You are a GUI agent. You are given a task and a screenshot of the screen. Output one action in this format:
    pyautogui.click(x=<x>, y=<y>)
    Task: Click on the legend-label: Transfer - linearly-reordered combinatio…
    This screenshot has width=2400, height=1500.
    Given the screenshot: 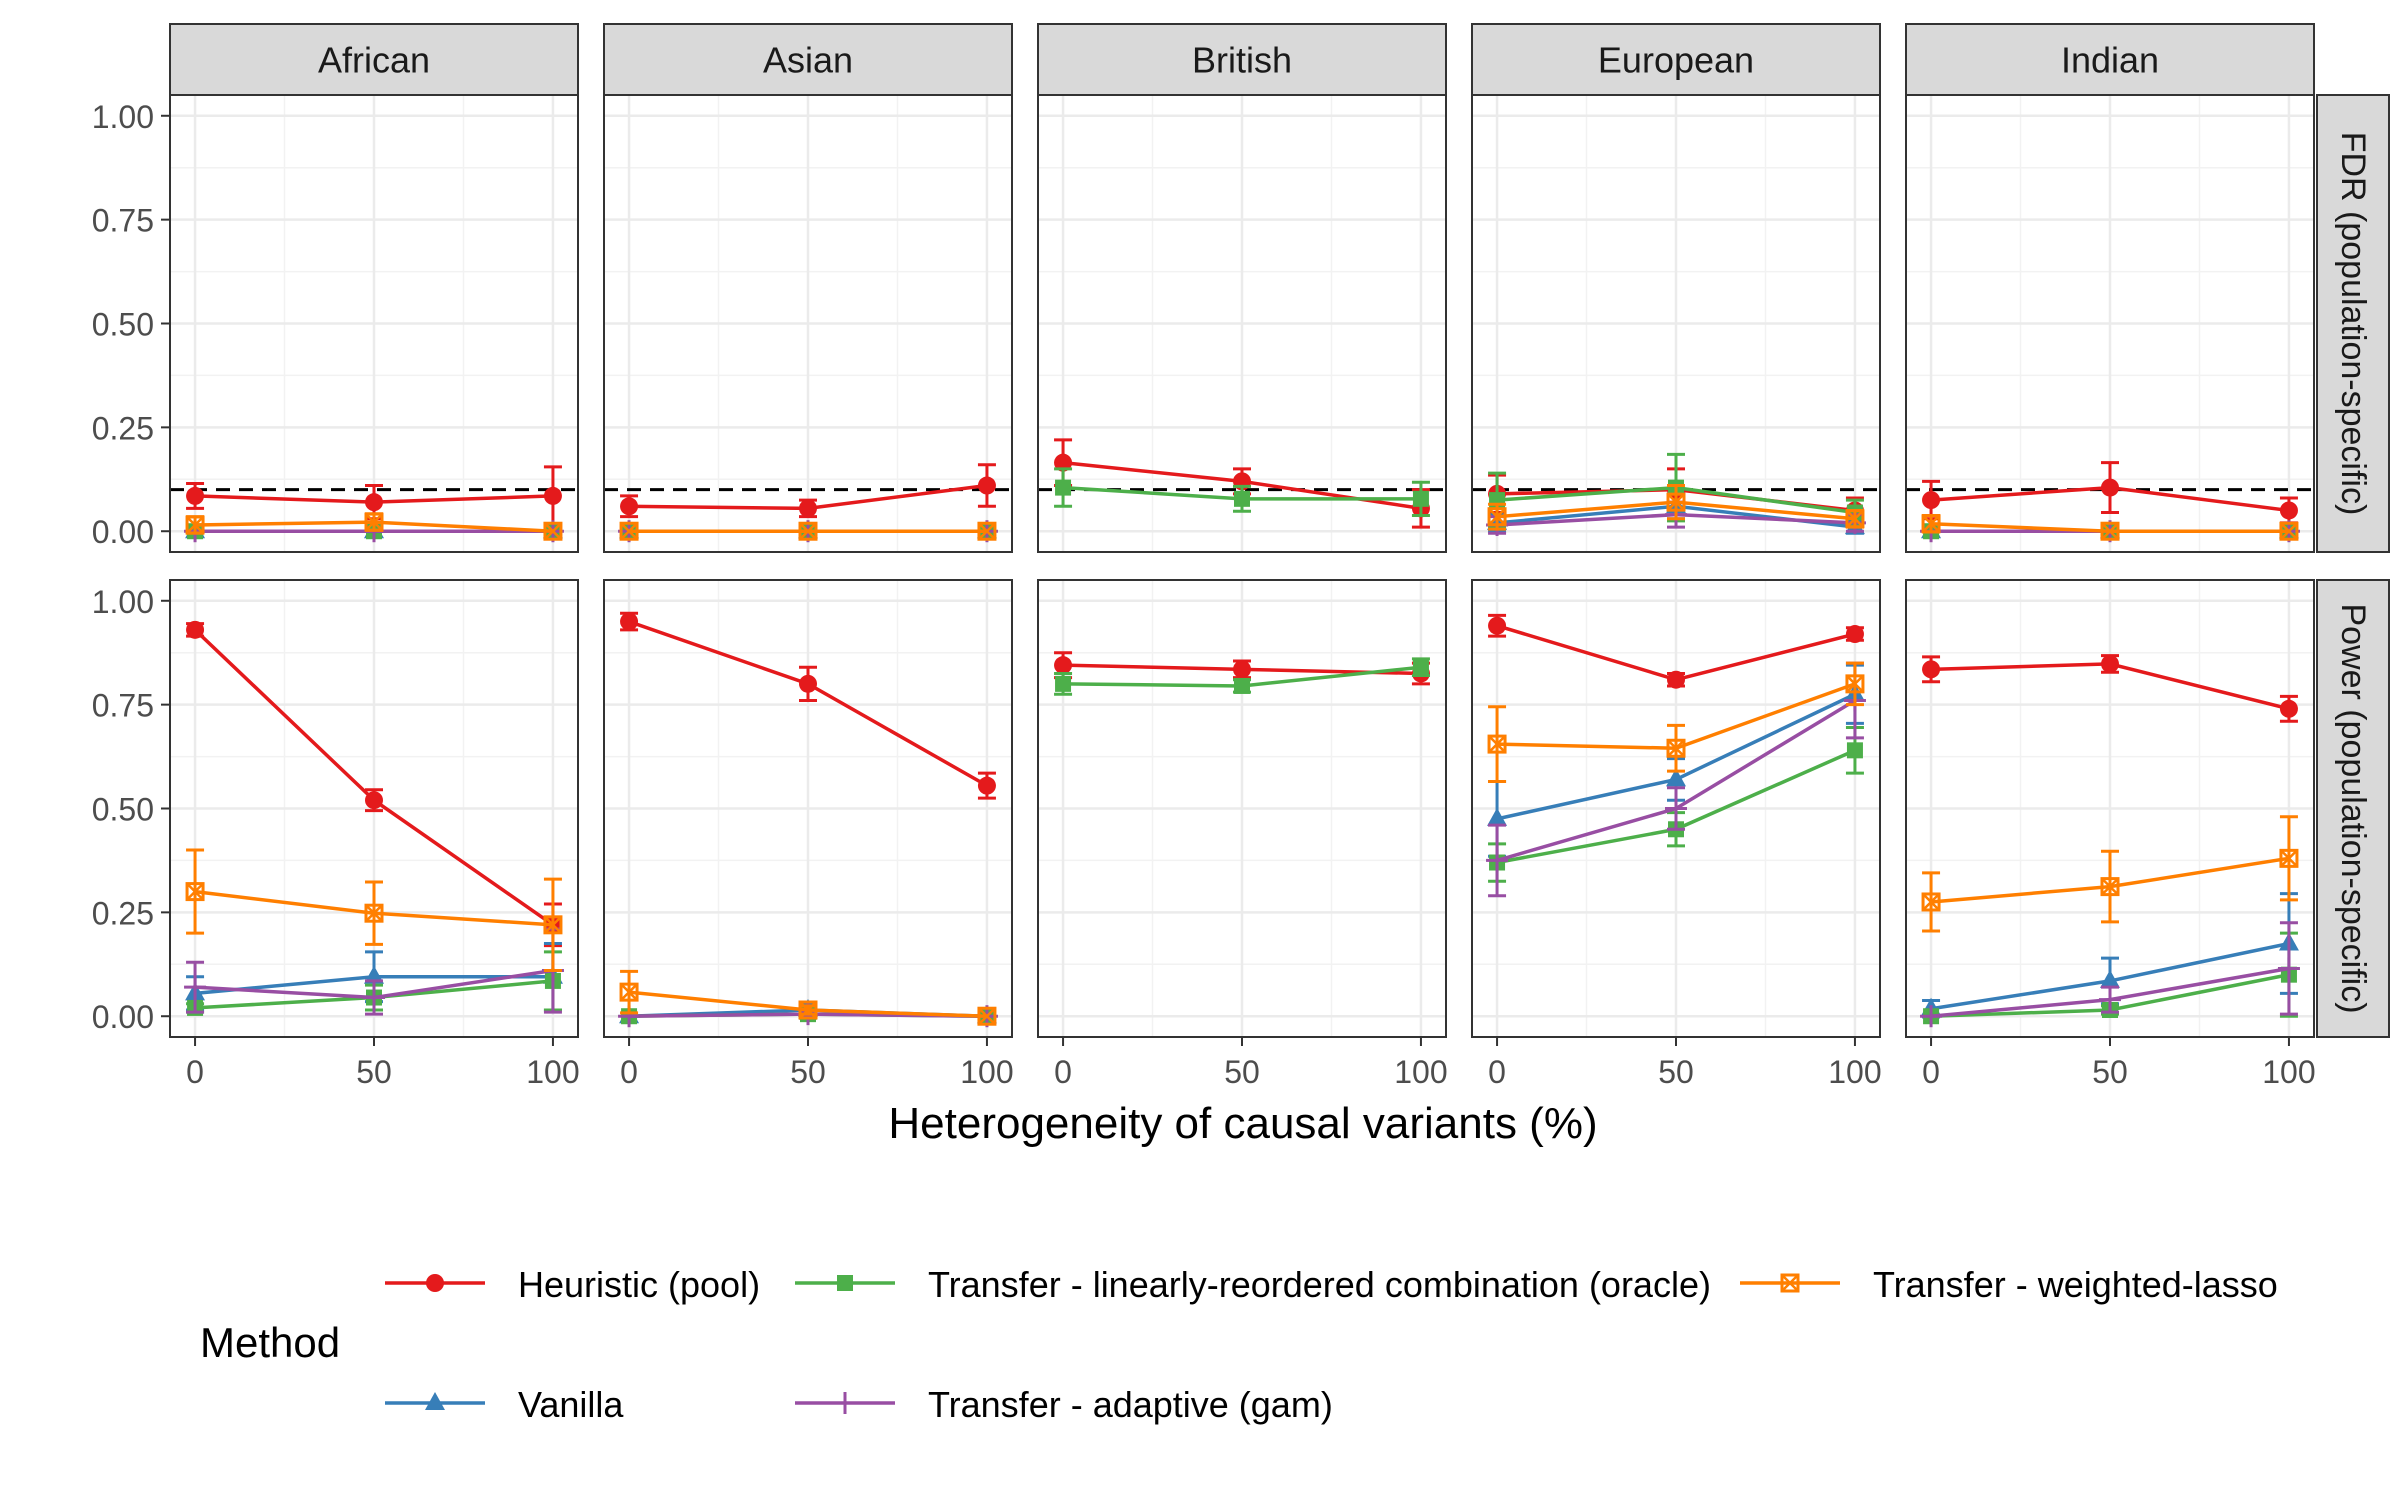 What is the action you would take?
    pyautogui.click(x=1319, y=1284)
    